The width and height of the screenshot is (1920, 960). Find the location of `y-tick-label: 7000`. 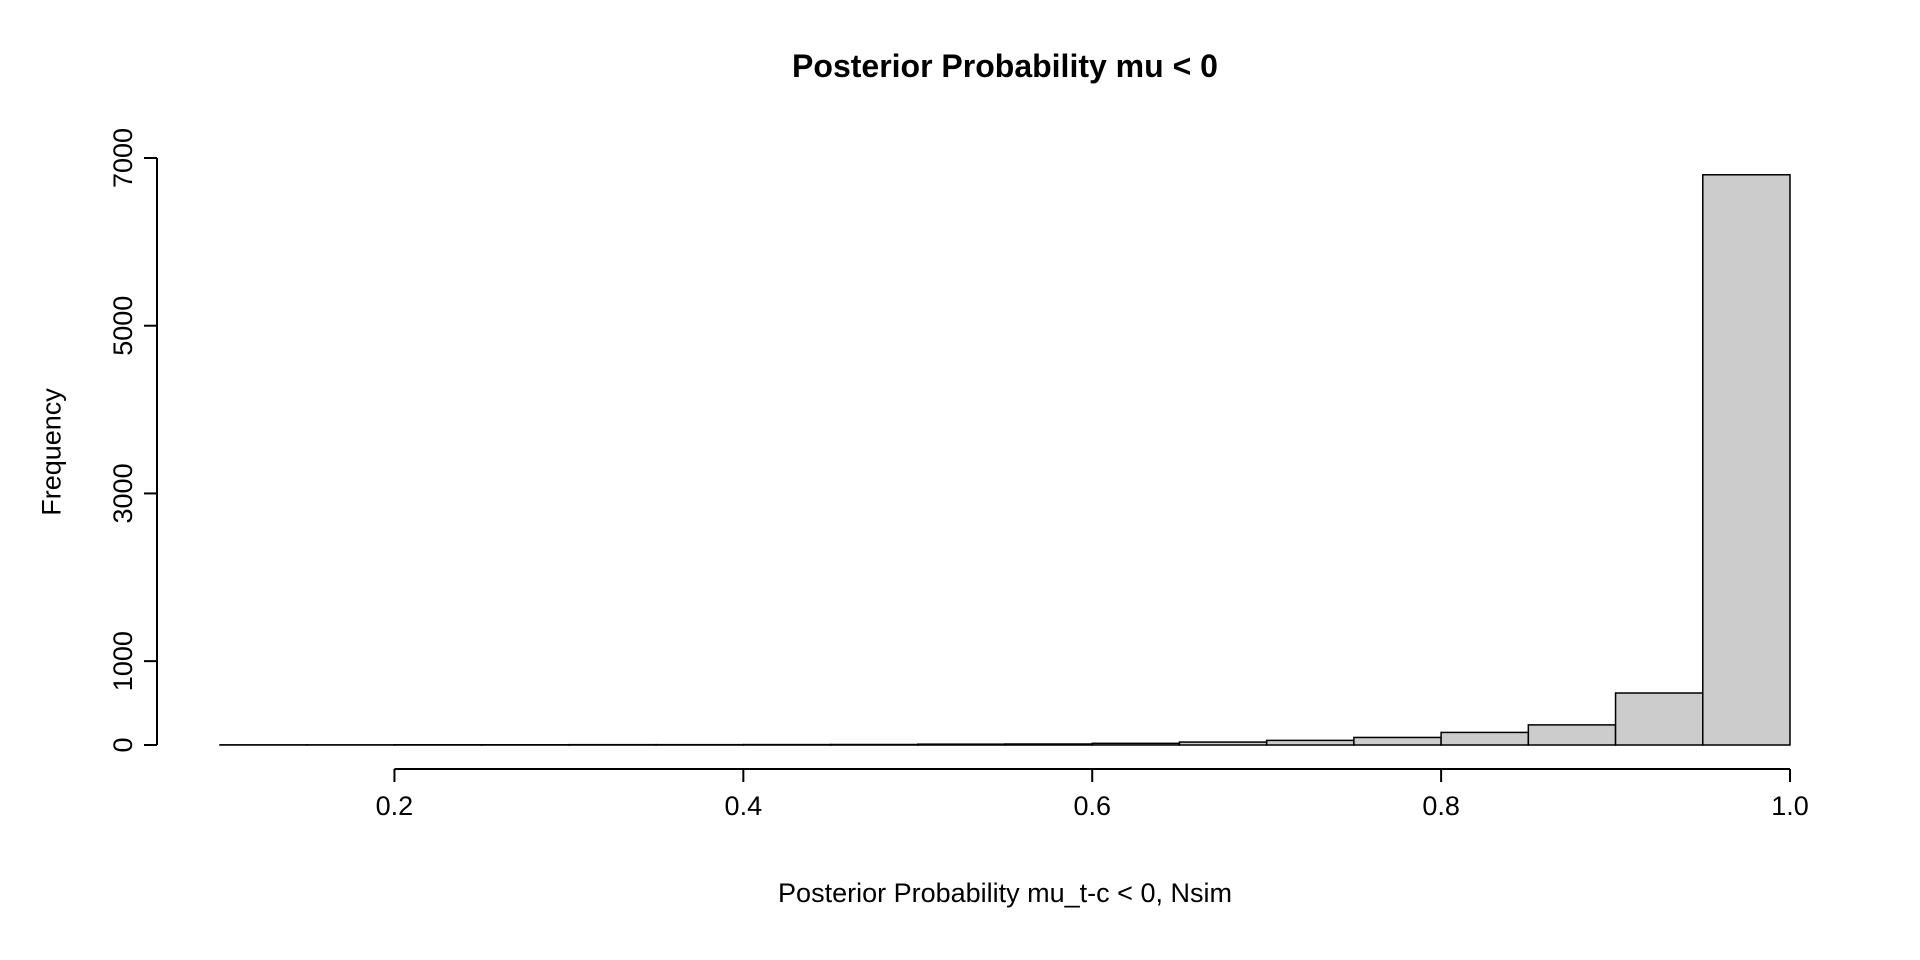

y-tick-label: 7000 is located at coordinates (123, 158).